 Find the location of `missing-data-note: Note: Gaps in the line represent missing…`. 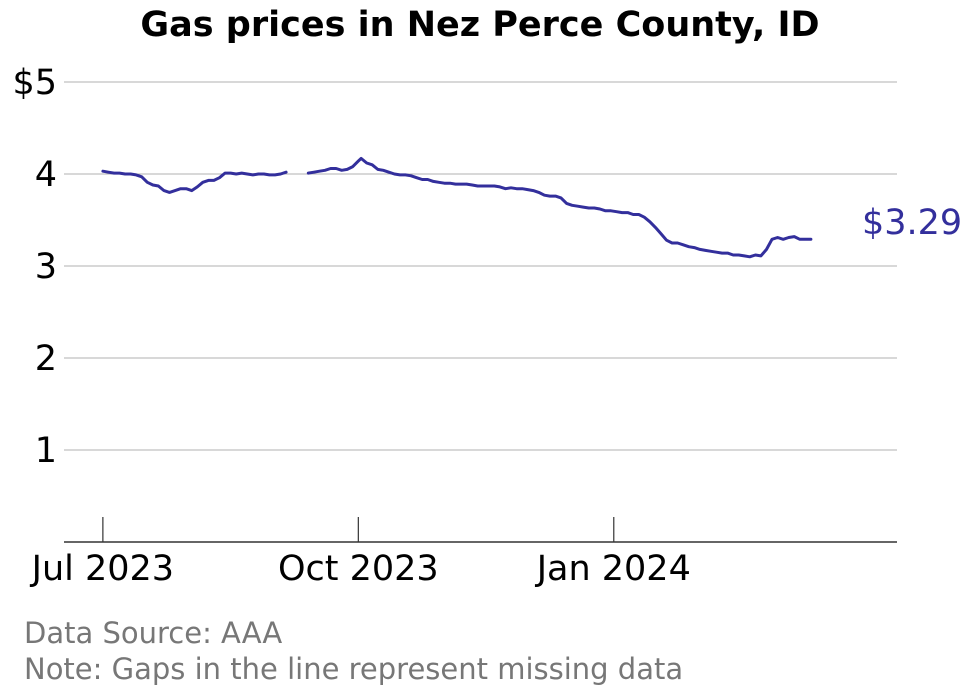

missing-data-note: Note: Gaps in the line represent missing… is located at coordinates (354, 669).